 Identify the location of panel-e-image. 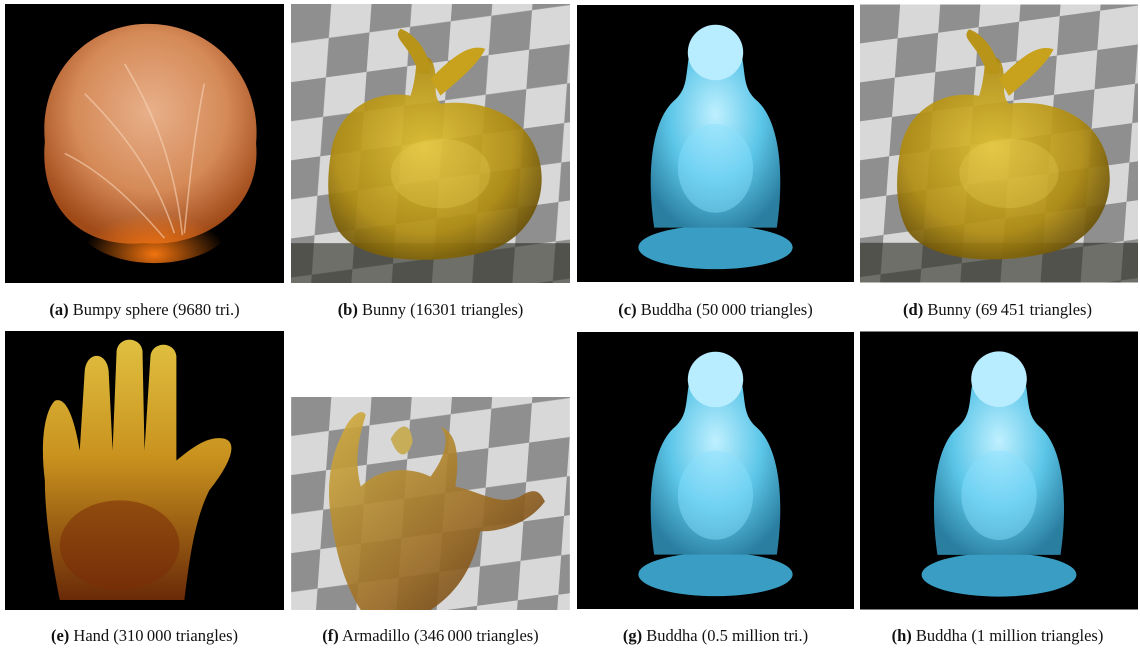
(144, 470).